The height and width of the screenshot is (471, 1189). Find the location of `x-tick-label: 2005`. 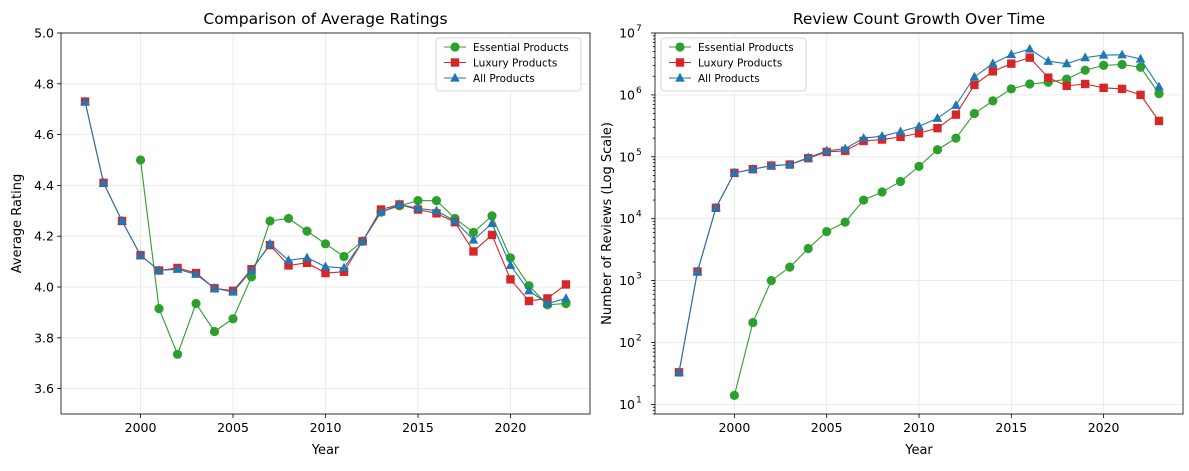

x-tick-label: 2005 is located at coordinates (233, 427).